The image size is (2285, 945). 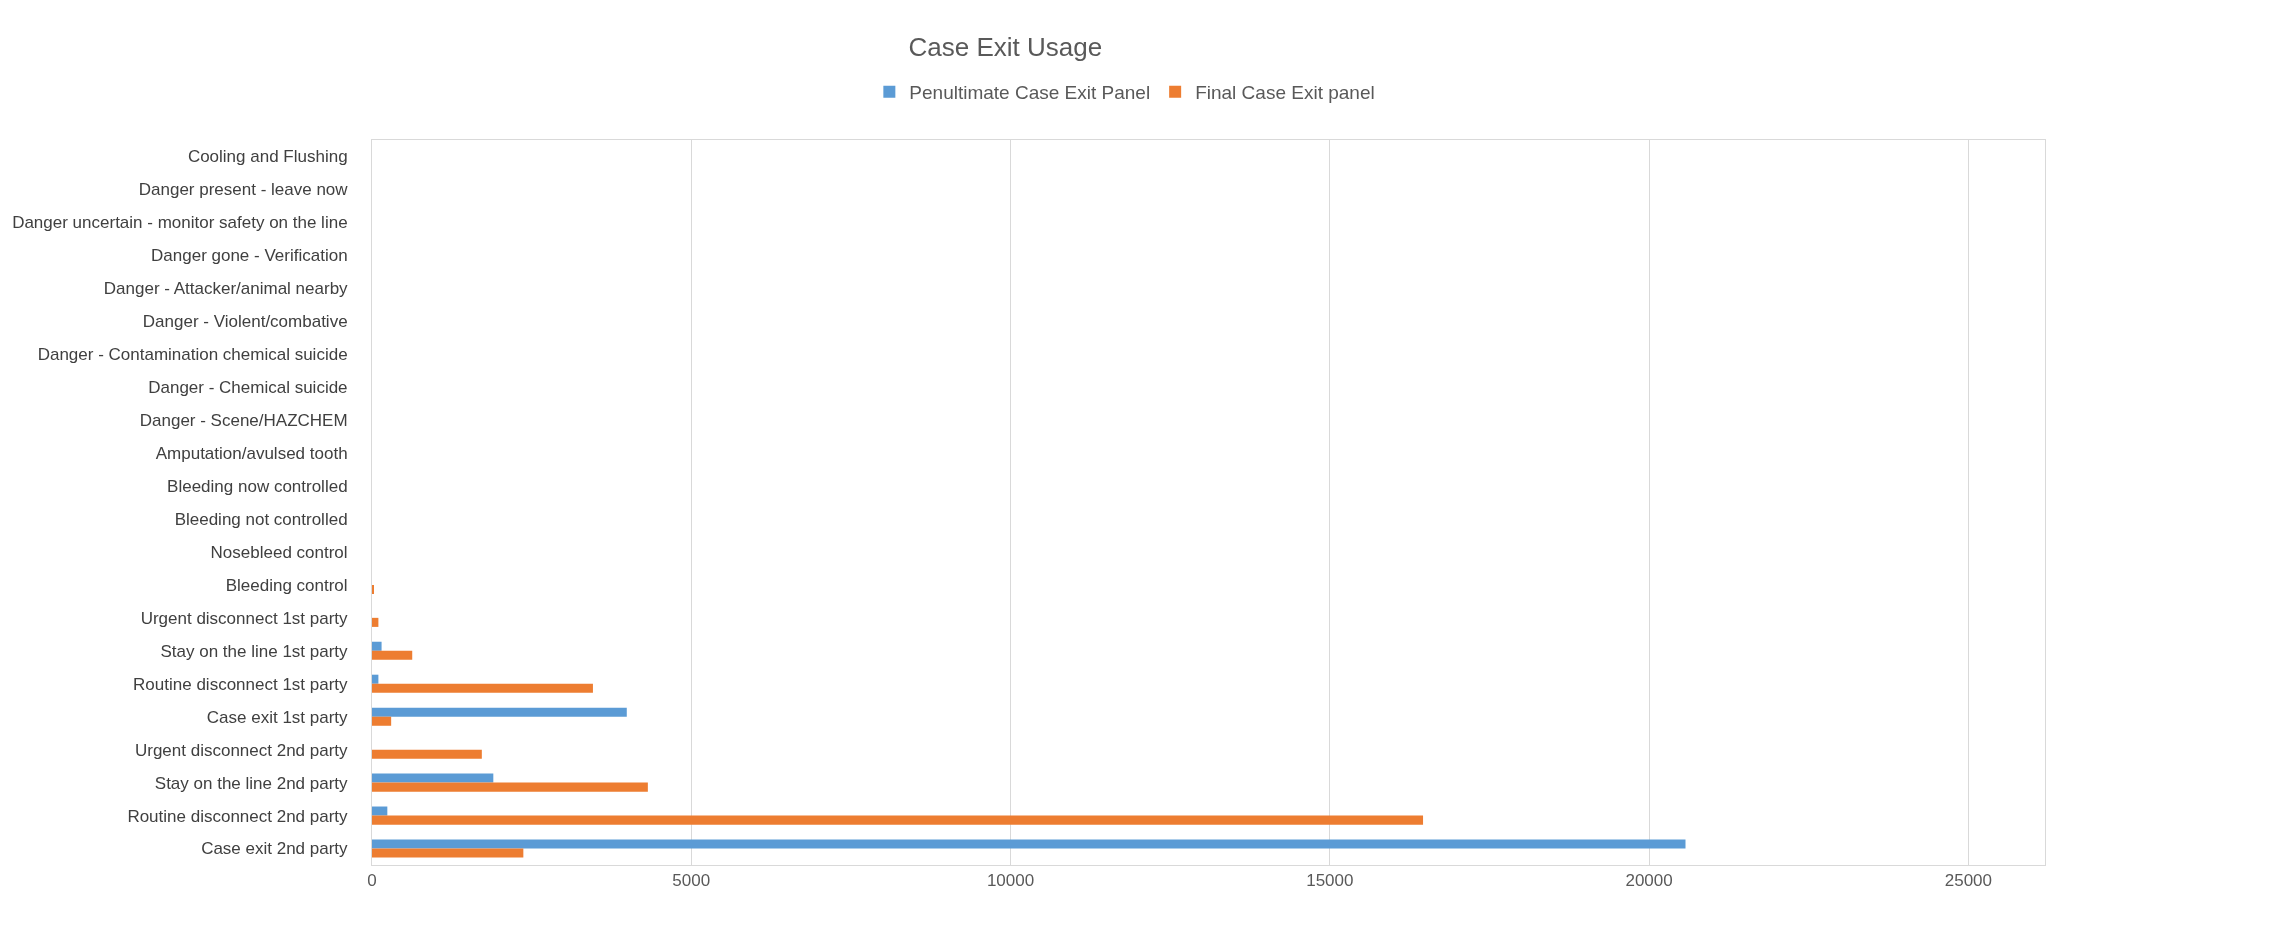 What do you see at coordinates (1285, 93) in the screenshot?
I see `legend-label: Final Case Exit panel` at bounding box center [1285, 93].